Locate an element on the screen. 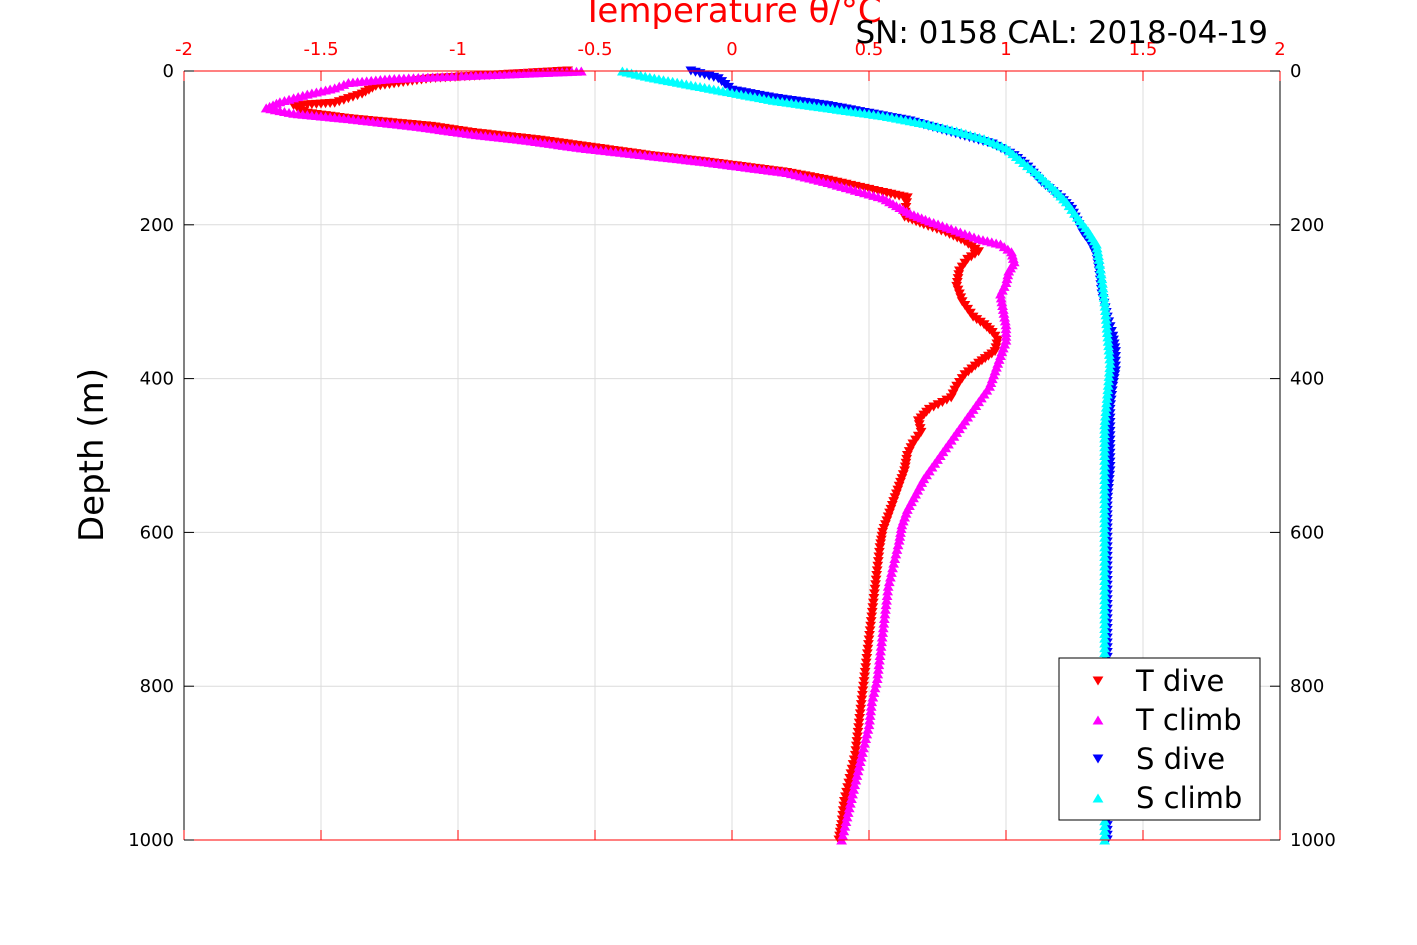 The image size is (1417, 945). y-tick-label-right: 1000 is located at coordinates (1313, 840).